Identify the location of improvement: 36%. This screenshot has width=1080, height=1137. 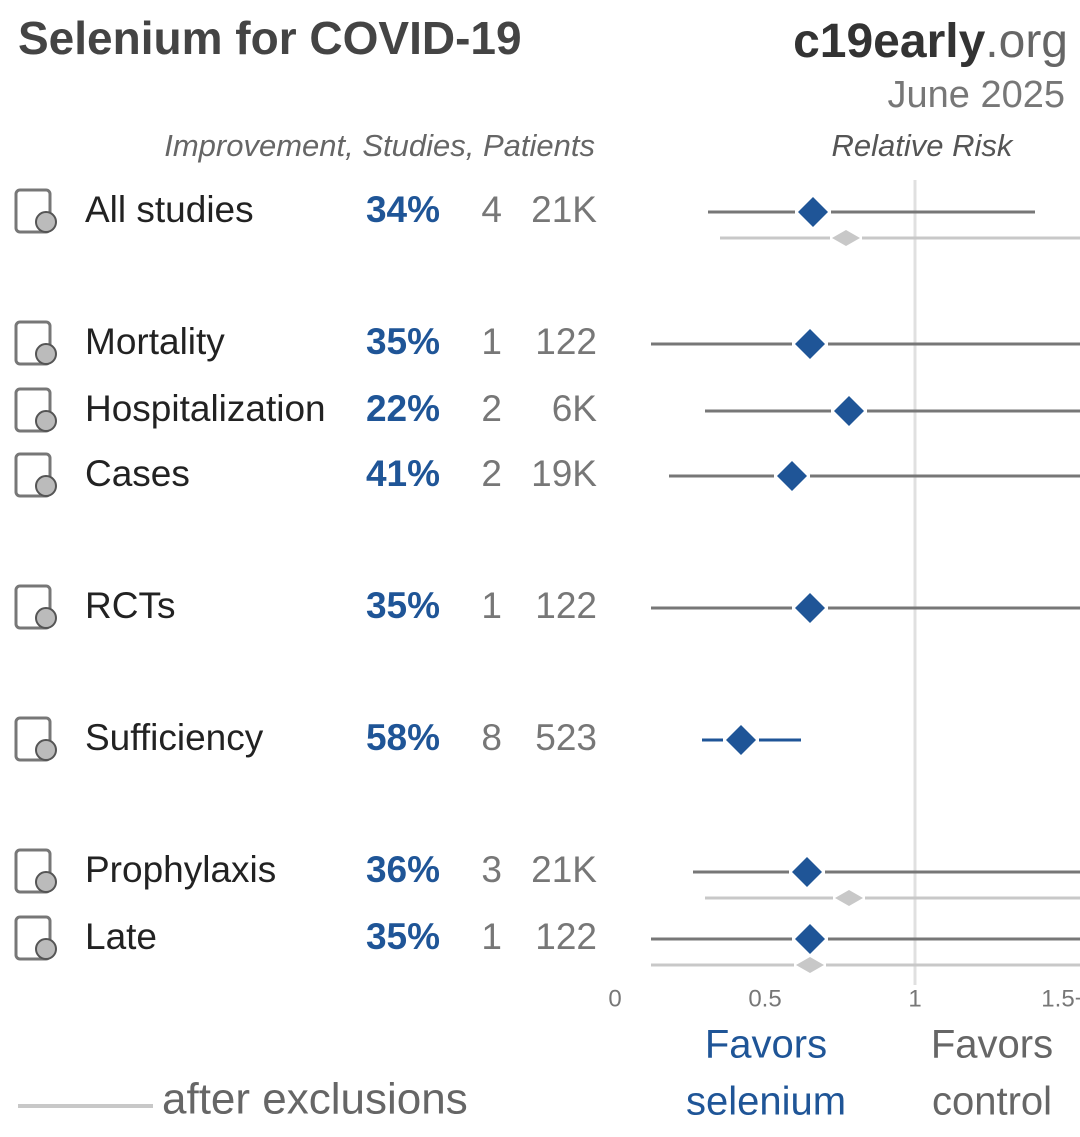
(403, 869).